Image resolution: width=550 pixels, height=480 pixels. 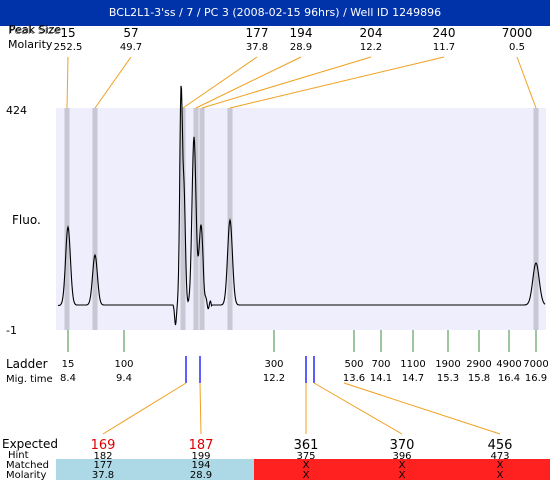 I want to click on matched-title: Matched, so click(x=27, y=465).